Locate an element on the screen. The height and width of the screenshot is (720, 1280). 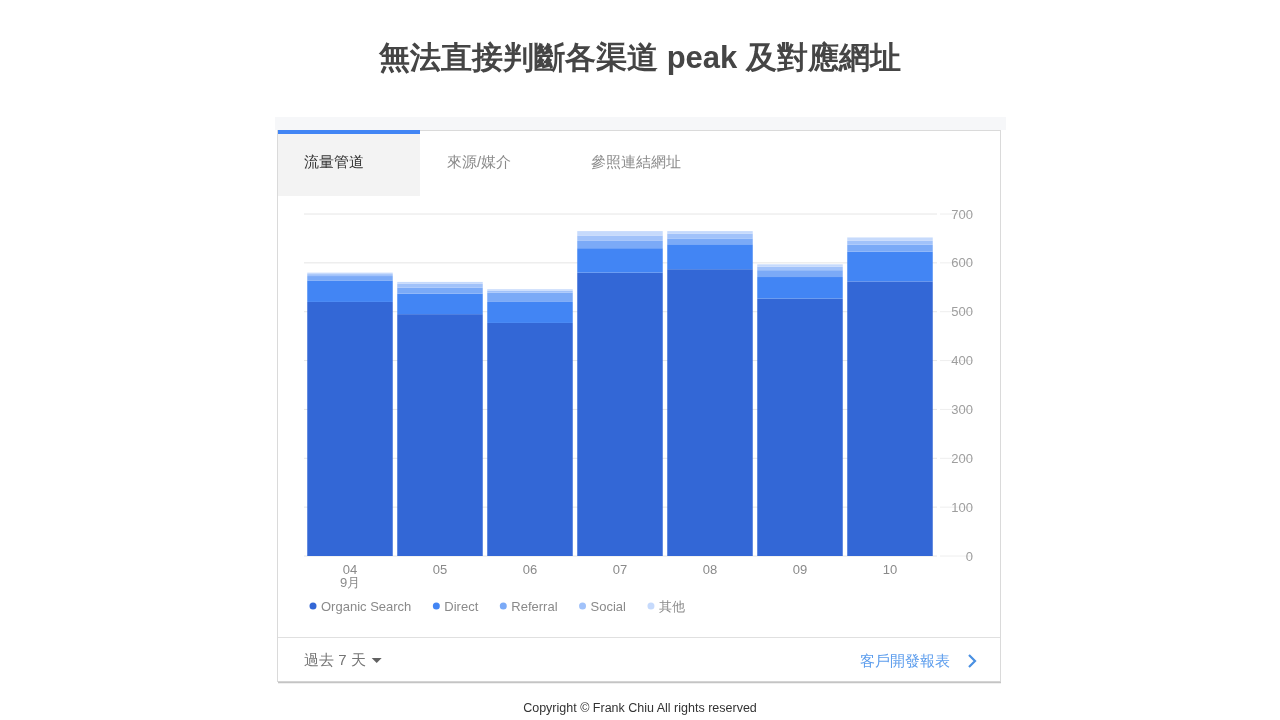
text: Copyright © Frank Chiu All rights reserved is located at coordinates (640, 708).